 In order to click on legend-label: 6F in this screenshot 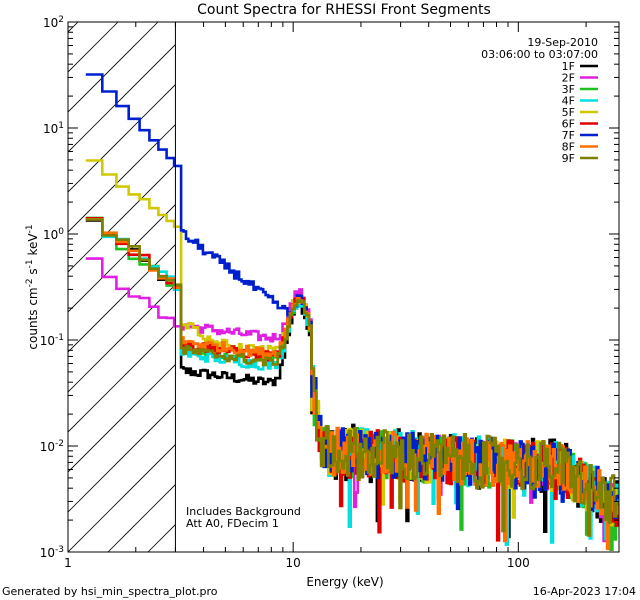, I will do `click(568, 124)`.